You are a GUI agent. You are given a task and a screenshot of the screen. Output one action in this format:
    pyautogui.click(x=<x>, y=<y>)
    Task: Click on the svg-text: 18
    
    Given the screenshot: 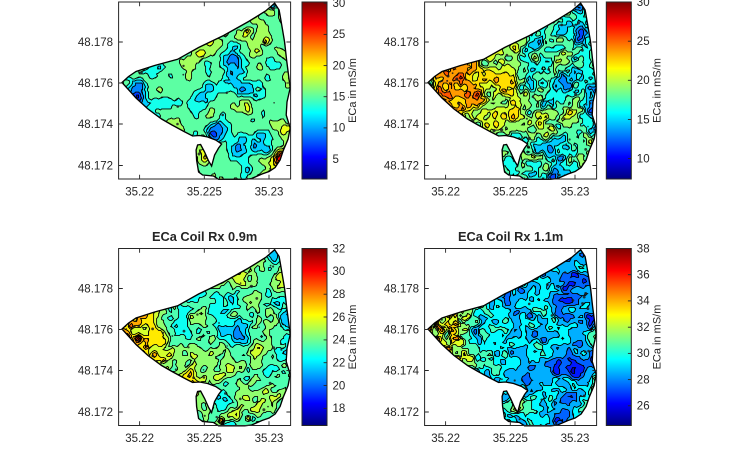 What is the action you would take?
    pyautogui.click(x=339, y=409)
    